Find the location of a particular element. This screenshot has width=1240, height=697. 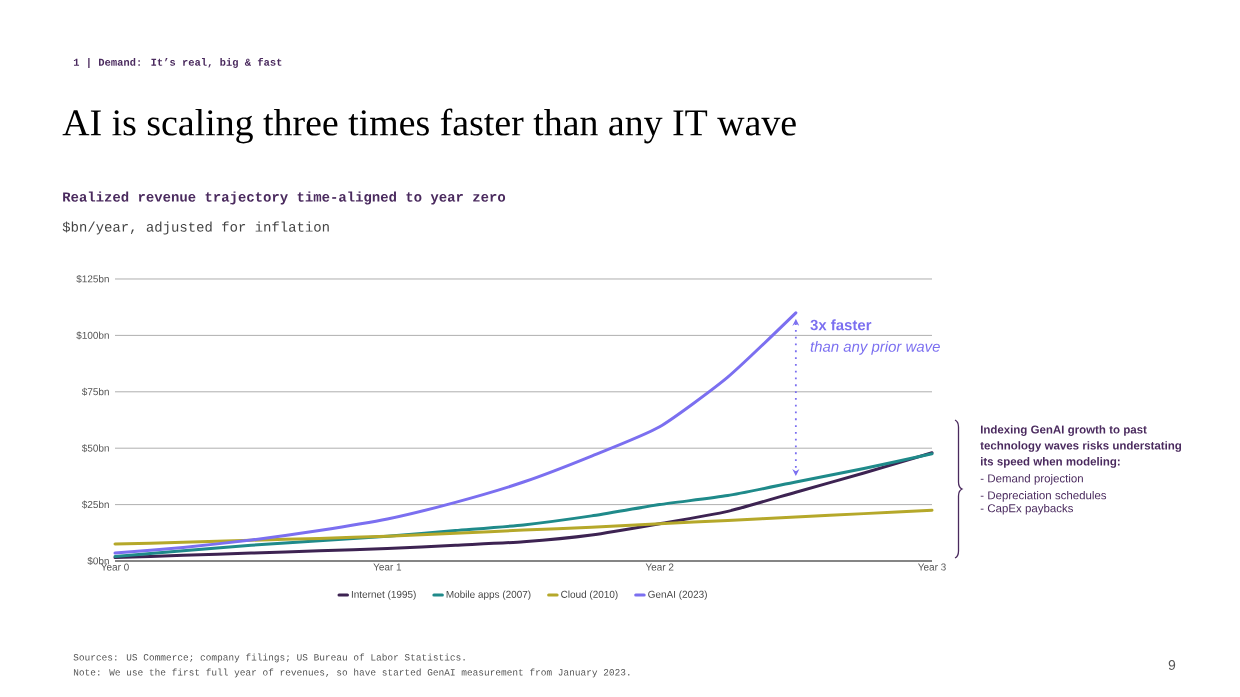

y-tick-label: $25bn is located at coordinates (95, 504).